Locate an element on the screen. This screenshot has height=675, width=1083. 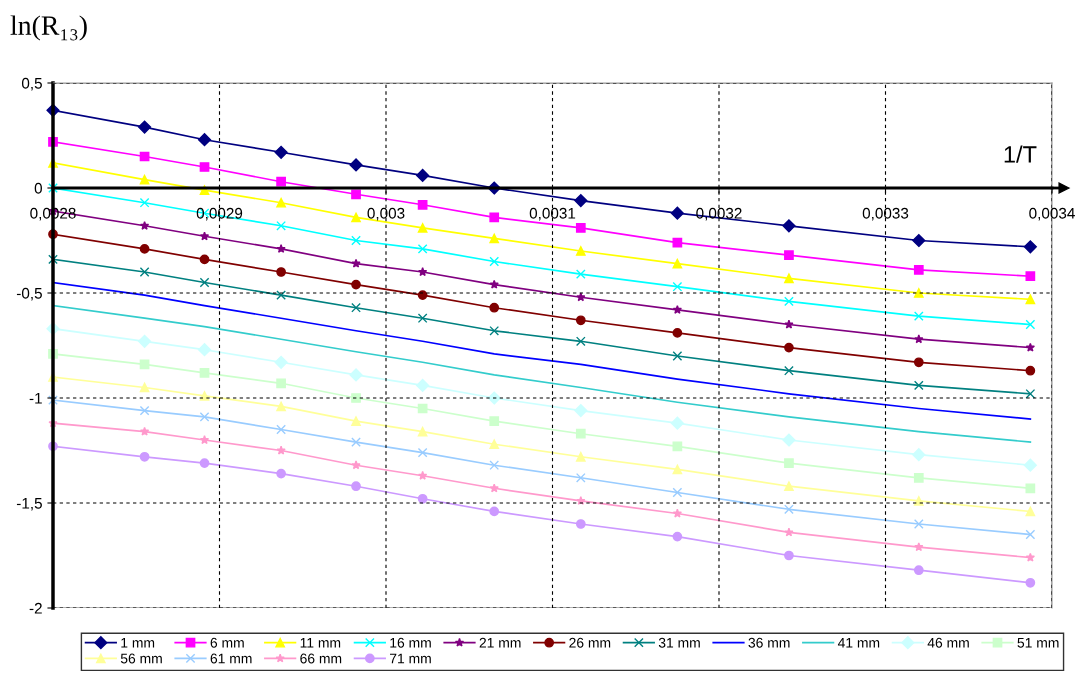
legend-label: 46 mm is located at coordinates (948, 642).